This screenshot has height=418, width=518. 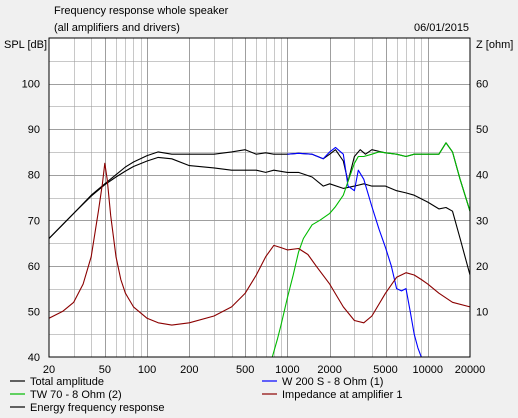 I want to click on y-right-tick-label: 10, so click(x=482, y=312).